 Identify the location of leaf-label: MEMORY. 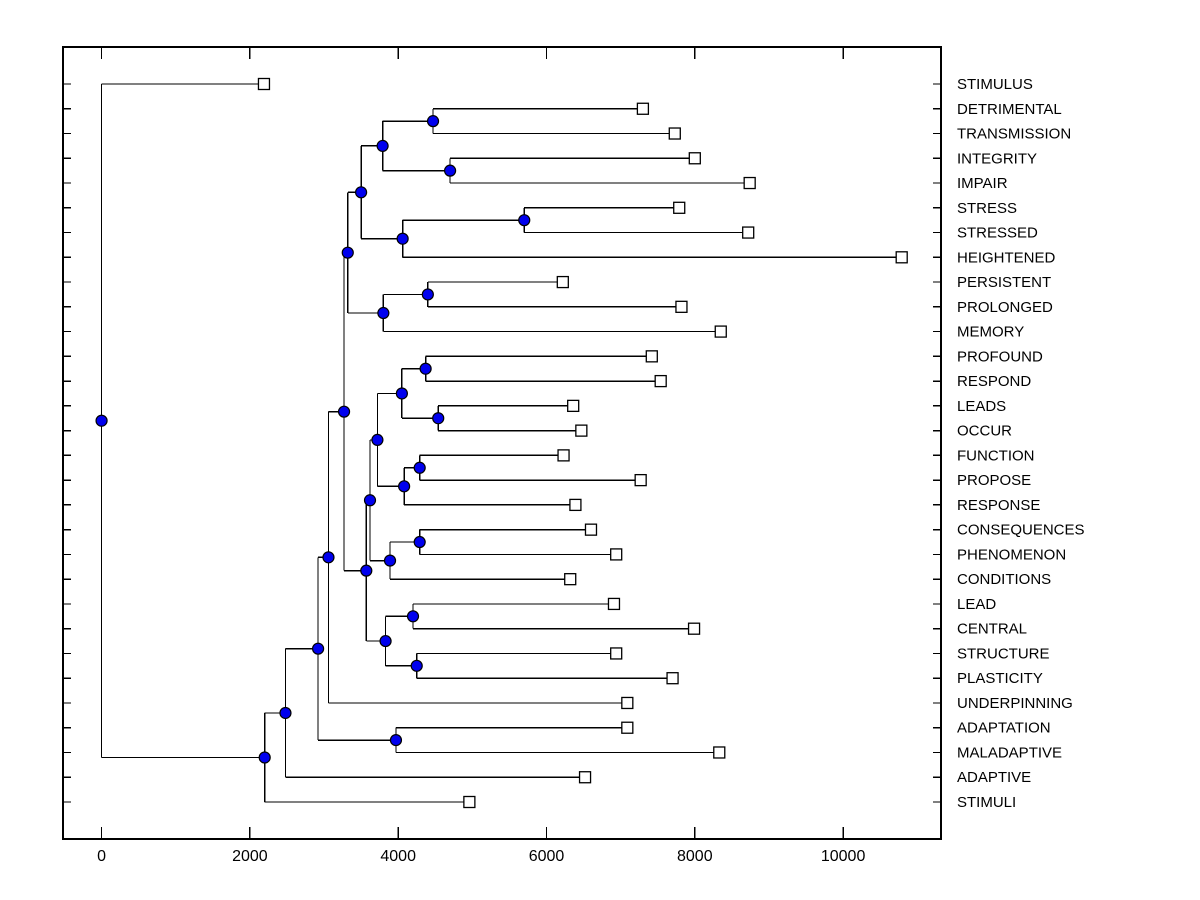
(990, 332).